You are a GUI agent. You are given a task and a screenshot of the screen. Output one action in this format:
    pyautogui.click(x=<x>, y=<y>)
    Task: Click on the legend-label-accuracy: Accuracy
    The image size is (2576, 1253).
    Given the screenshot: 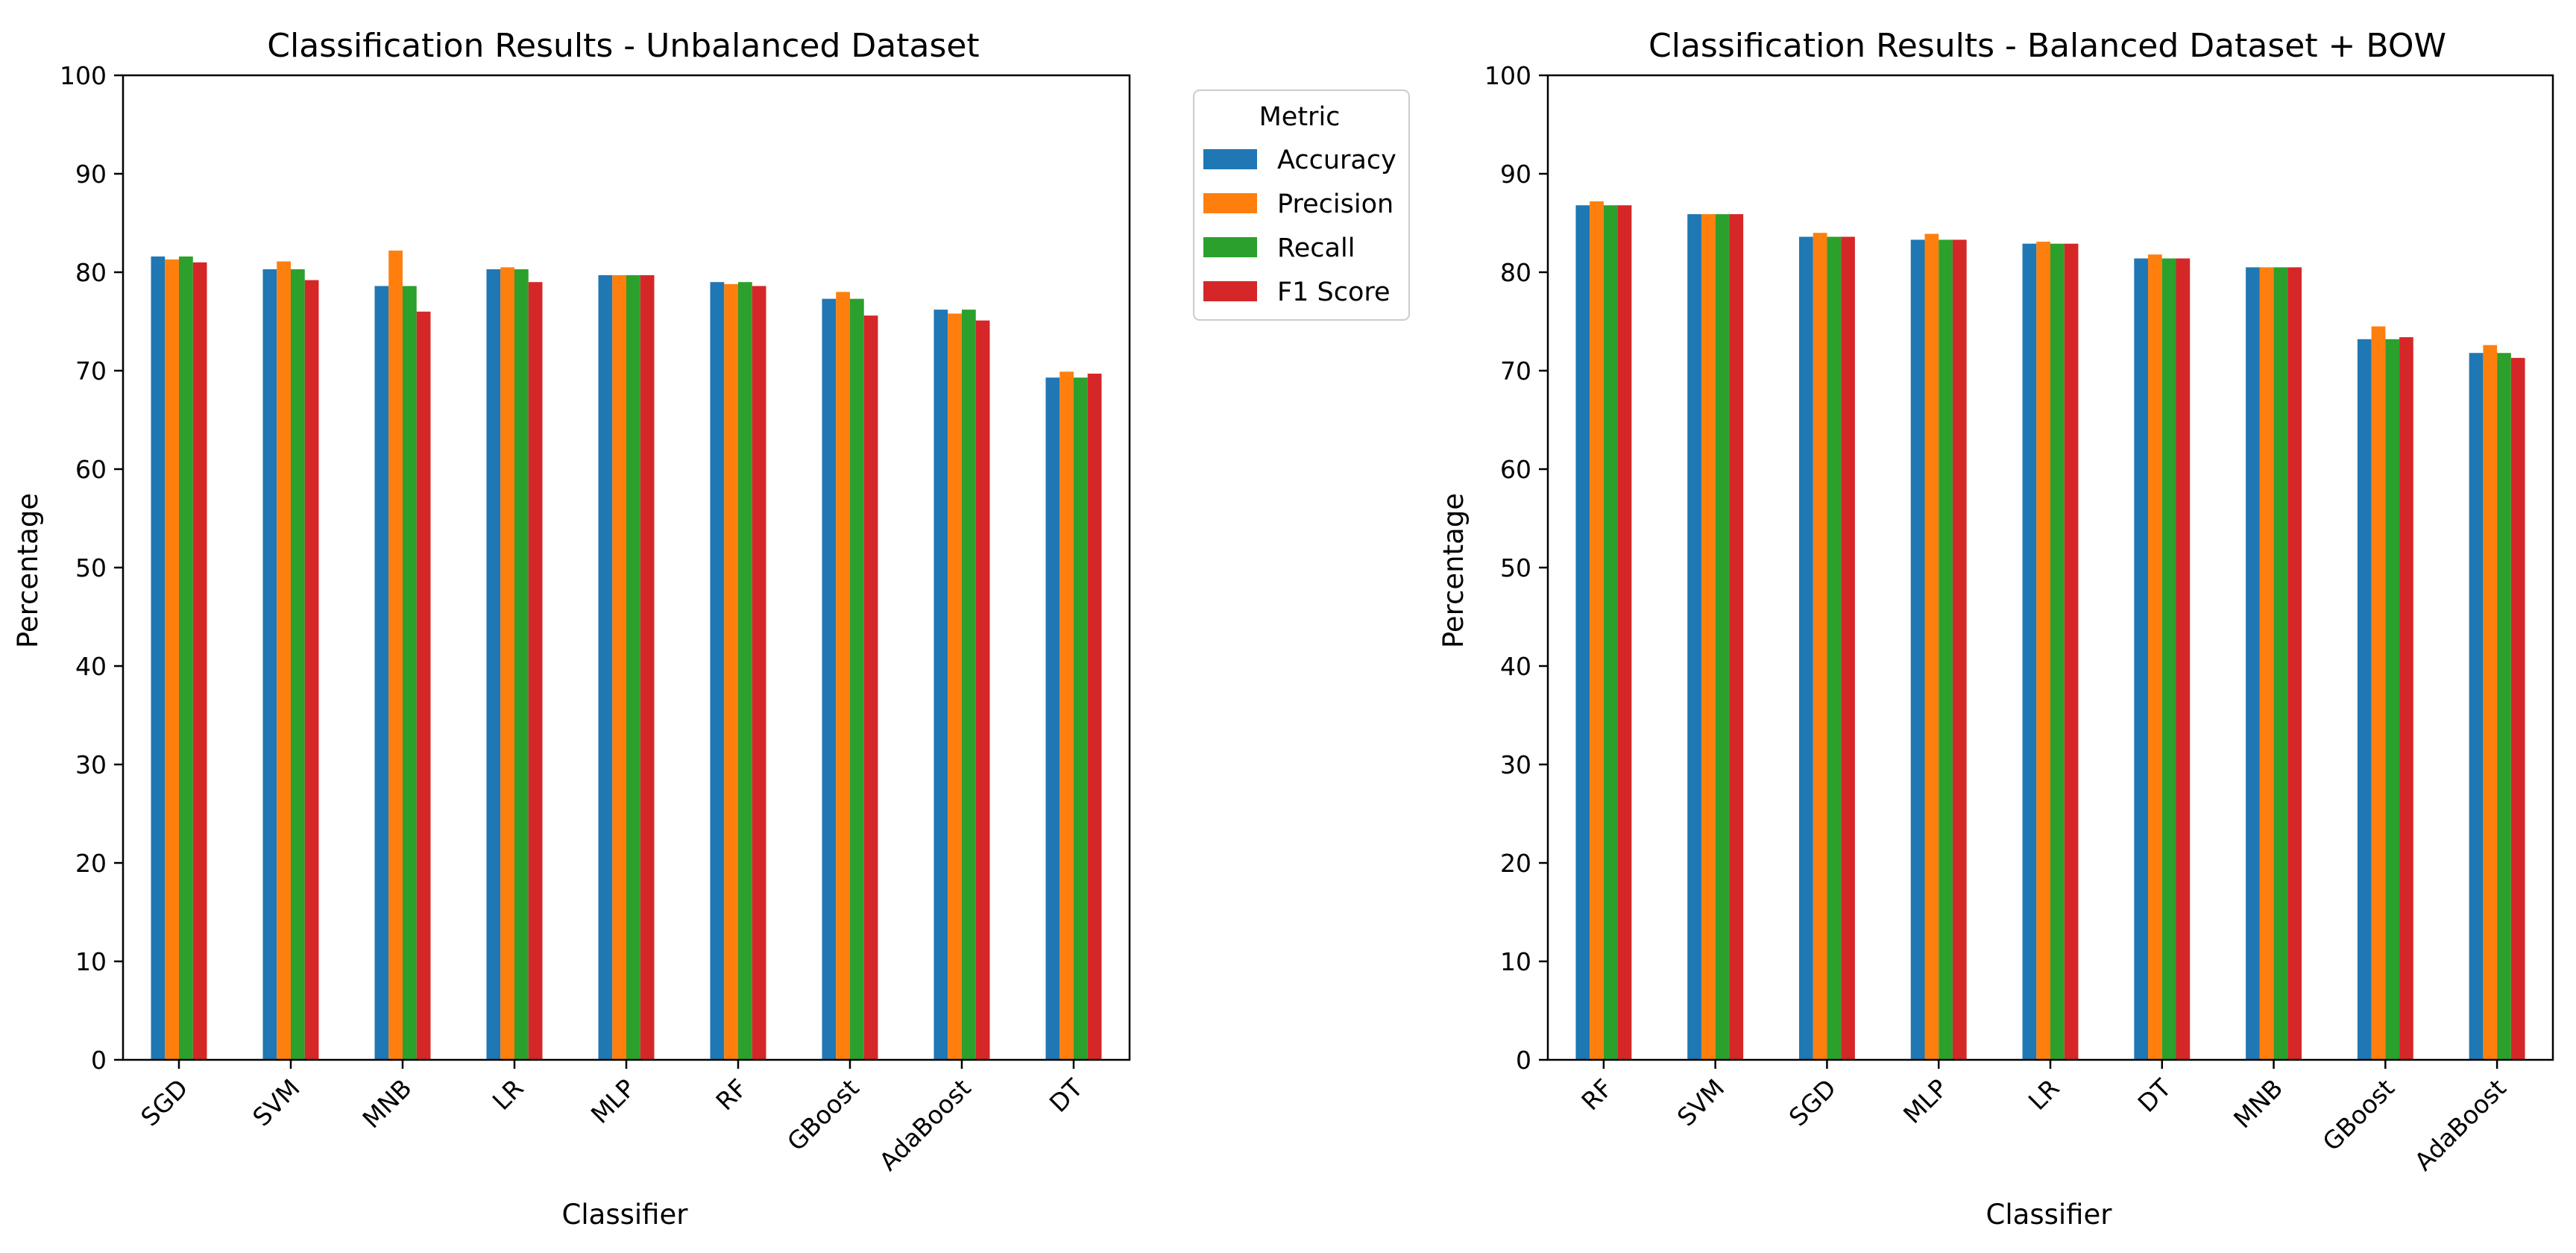 What is the action you would take?
    pyautogui.click(x=1336, y=160)
    